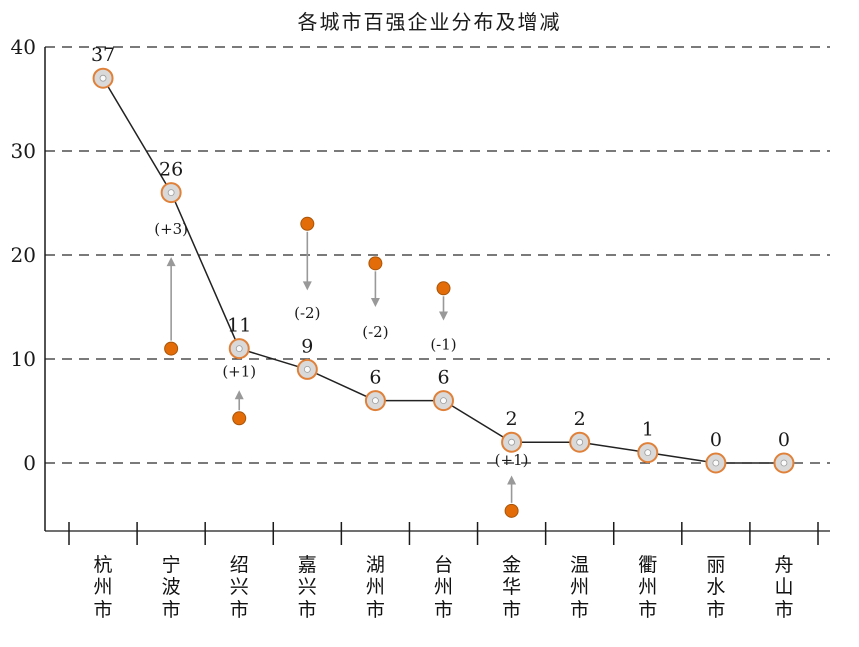 The height and width of the screenshot is (647, 859). What do you see at coordinates (23, 359) in the screenshot?
I see `y-tick-label: 10` at bounding box center [23, 359].